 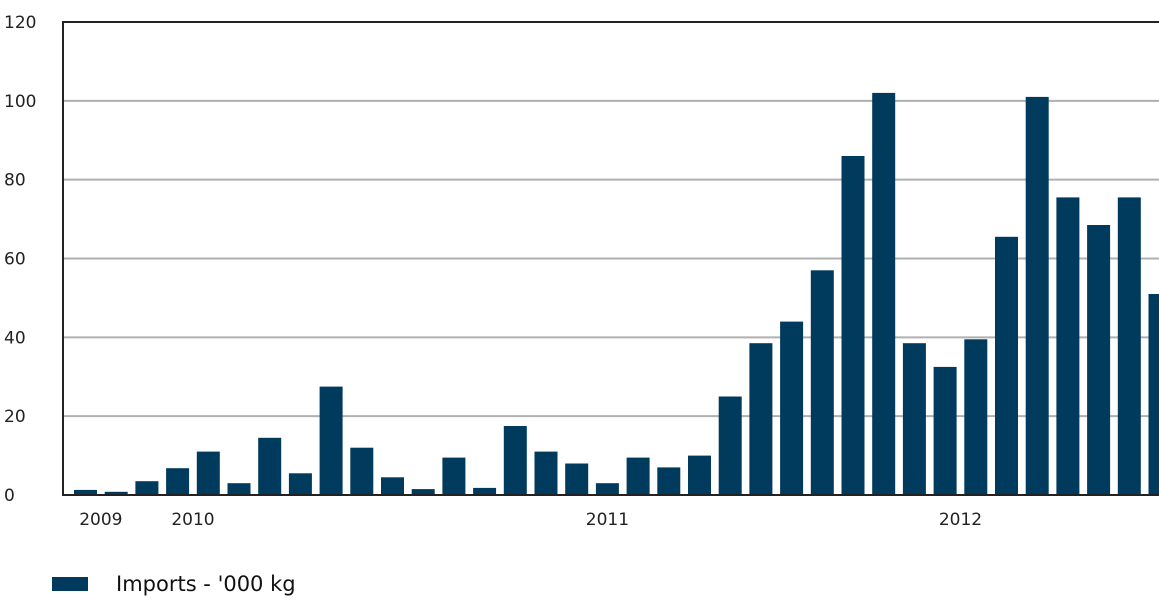 I want to click on legend: Imports - '000 kg, so click(x=174, y=584).